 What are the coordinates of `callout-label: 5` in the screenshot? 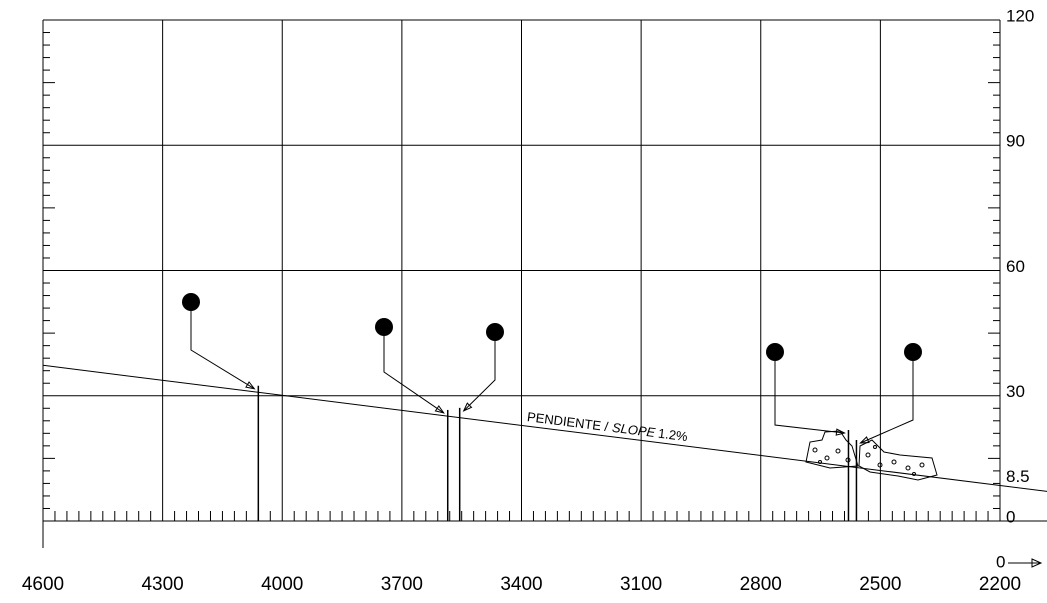 It's located at (190, 301).